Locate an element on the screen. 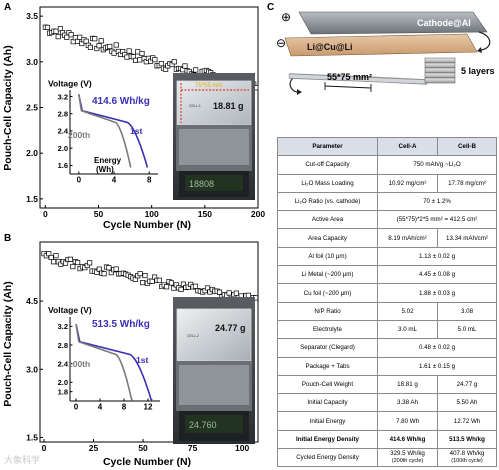  param-cell: Active Area is located at coordinates (327, 220).